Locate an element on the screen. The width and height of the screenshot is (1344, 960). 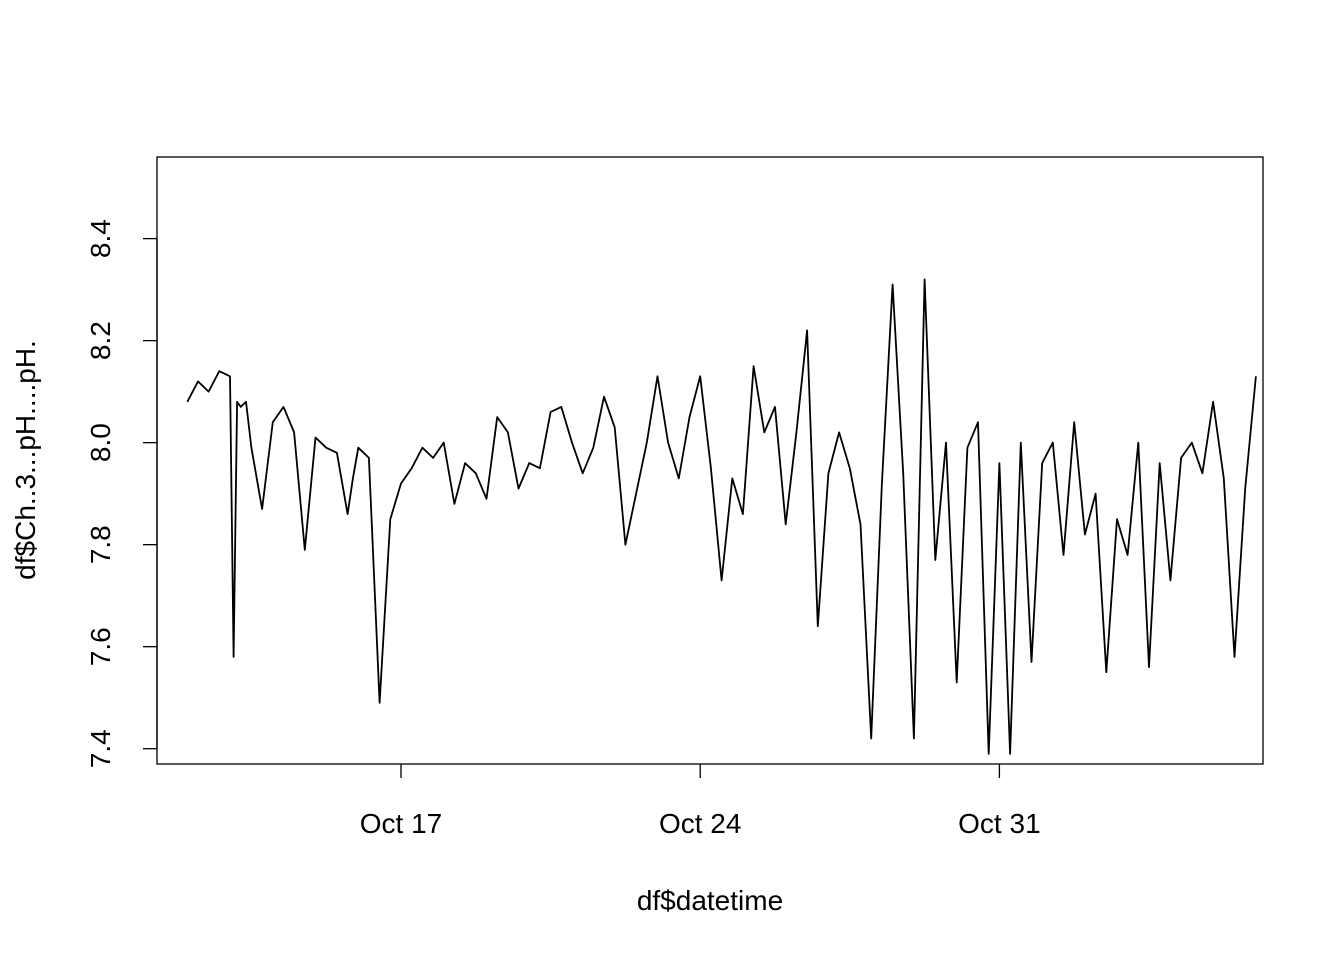
y-tick-label-5: 8.4 is located at coordinates (100, 238).